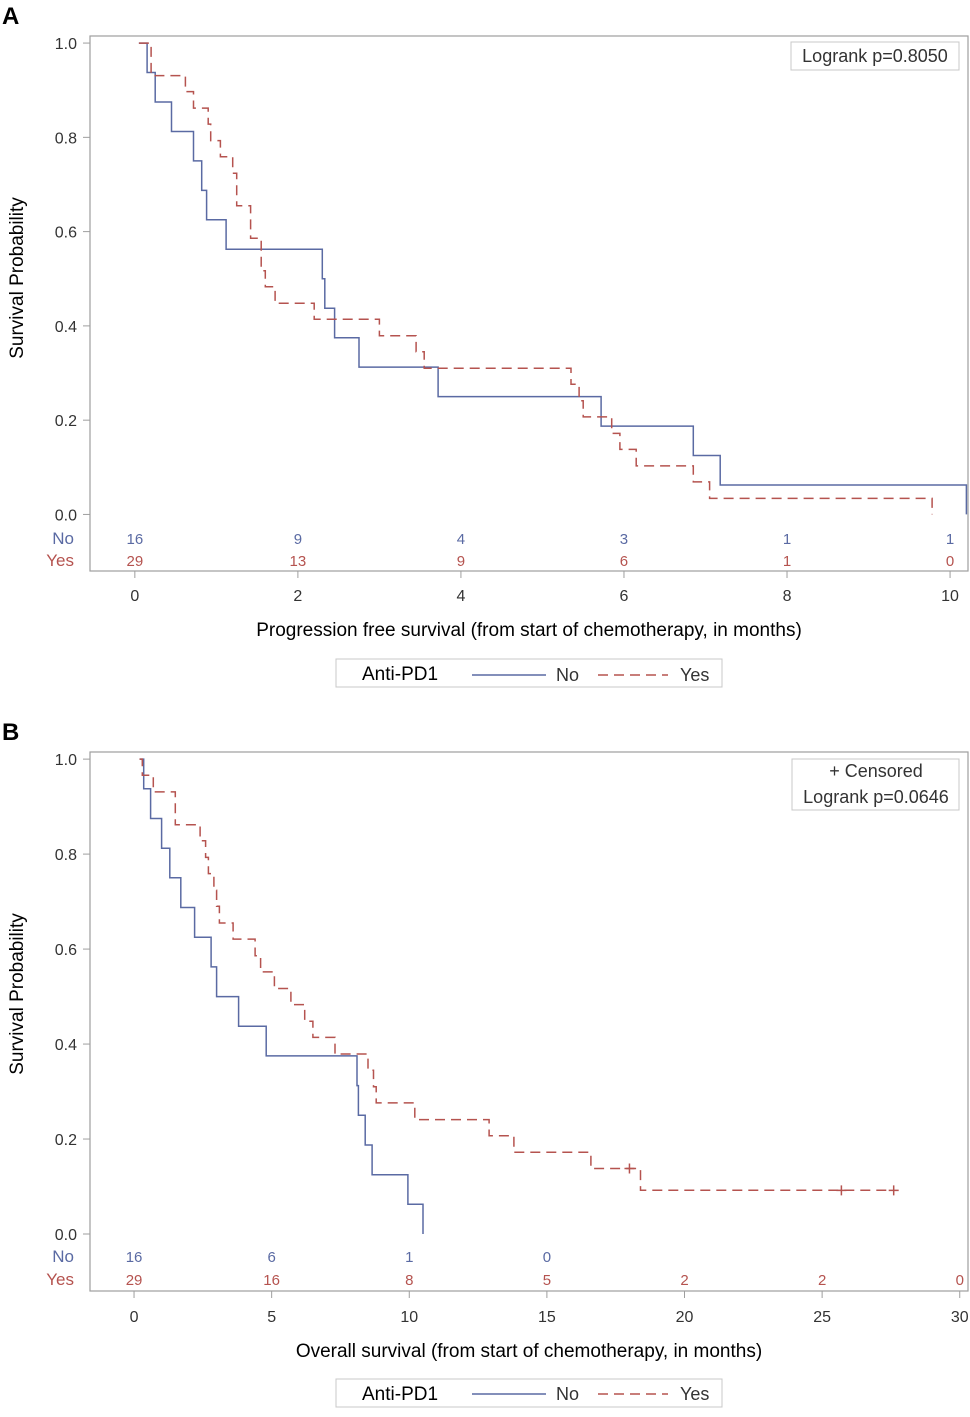  I want to click on x-tick-label: 30, so click(960, 1317).